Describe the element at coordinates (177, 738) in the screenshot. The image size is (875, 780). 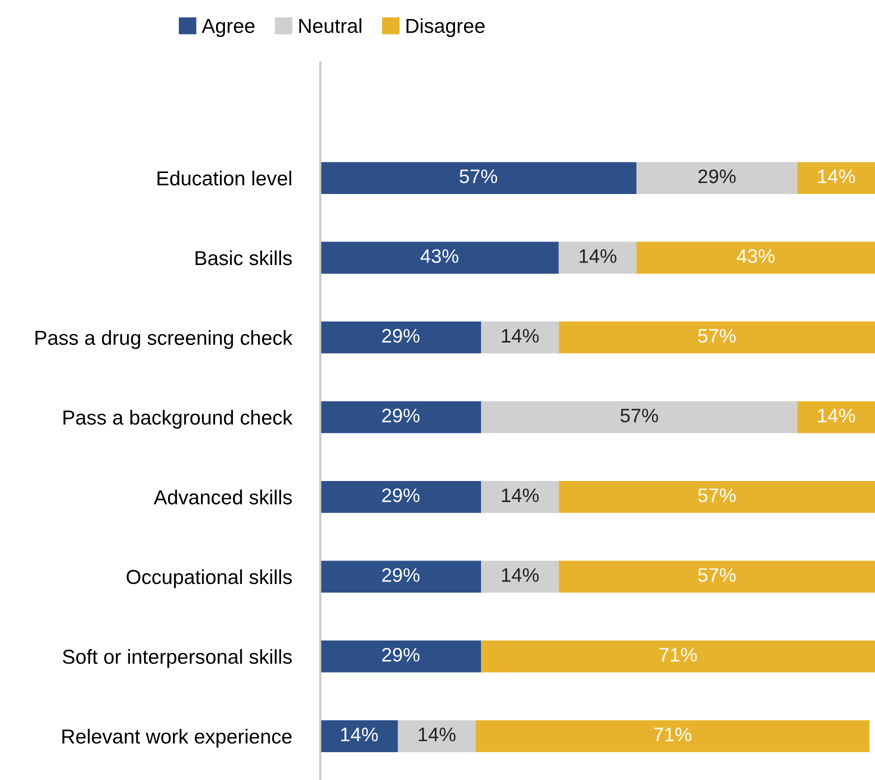
I see `y-tick-label: Relevant work experience` at that location.